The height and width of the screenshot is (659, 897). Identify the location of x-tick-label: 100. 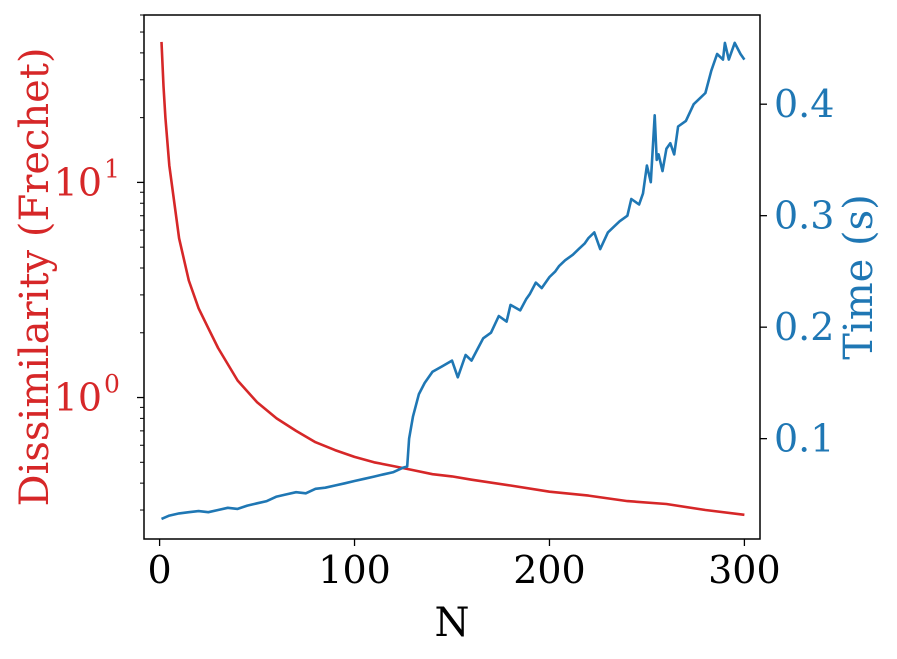
(354, 570).